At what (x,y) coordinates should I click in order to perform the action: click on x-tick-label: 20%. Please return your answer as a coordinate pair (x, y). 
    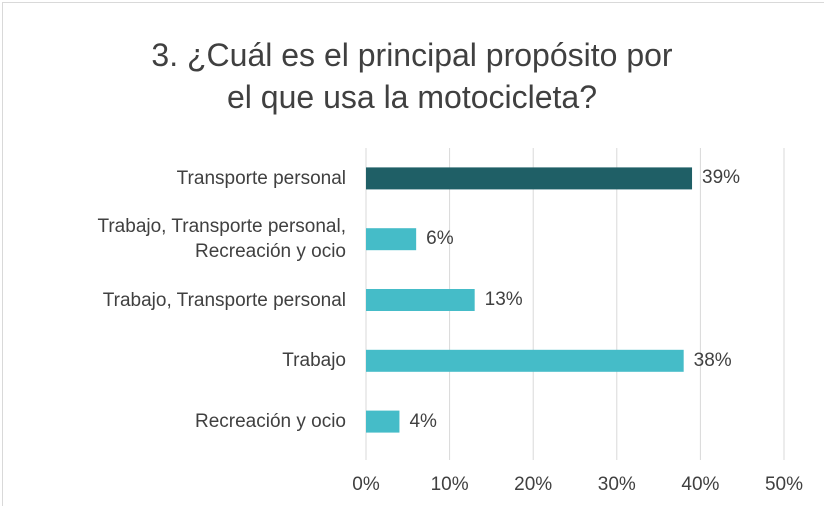
    Looking at the image, I should click on (533, 484).